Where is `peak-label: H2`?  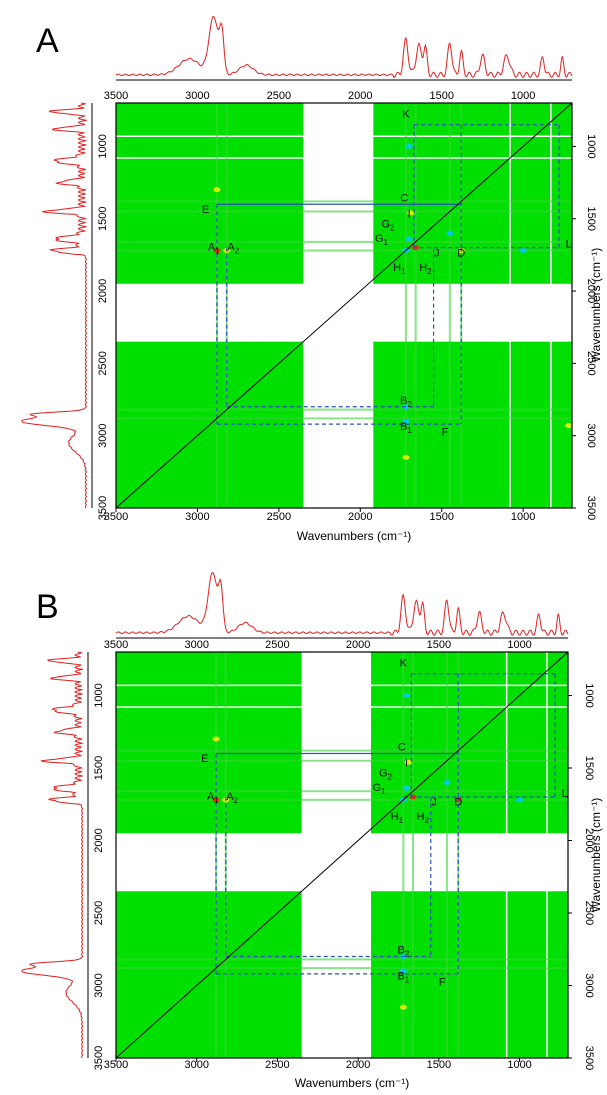
peak-label: H2 is located at coordinates (425, 269).